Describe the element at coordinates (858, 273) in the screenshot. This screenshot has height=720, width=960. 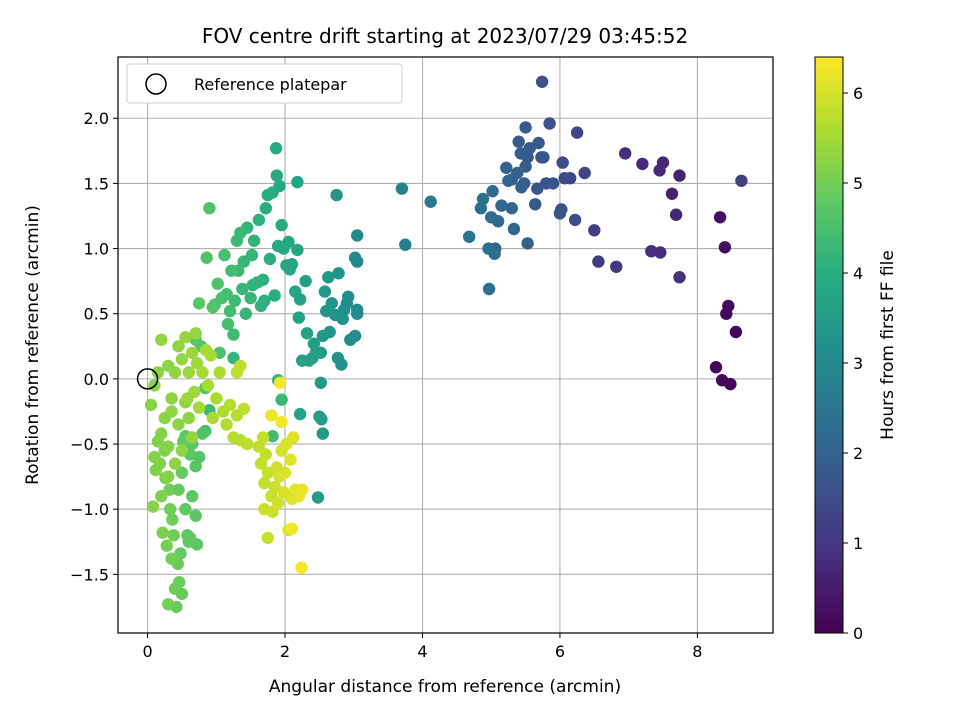
I see `colorbar-tick-label: 4` at that location.